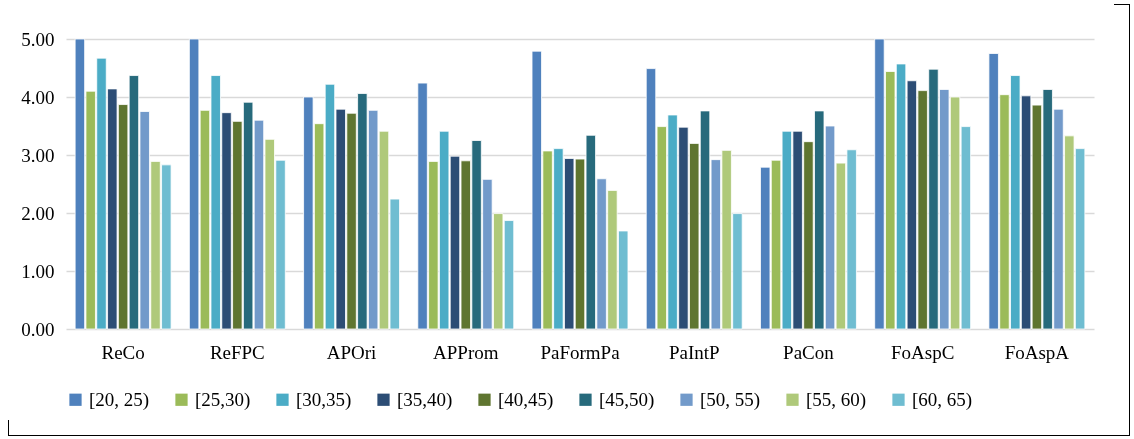 The width and height of the screenshot is (1134, 439). I want to click on y-tick-label: 0.00, so click(38, 329).